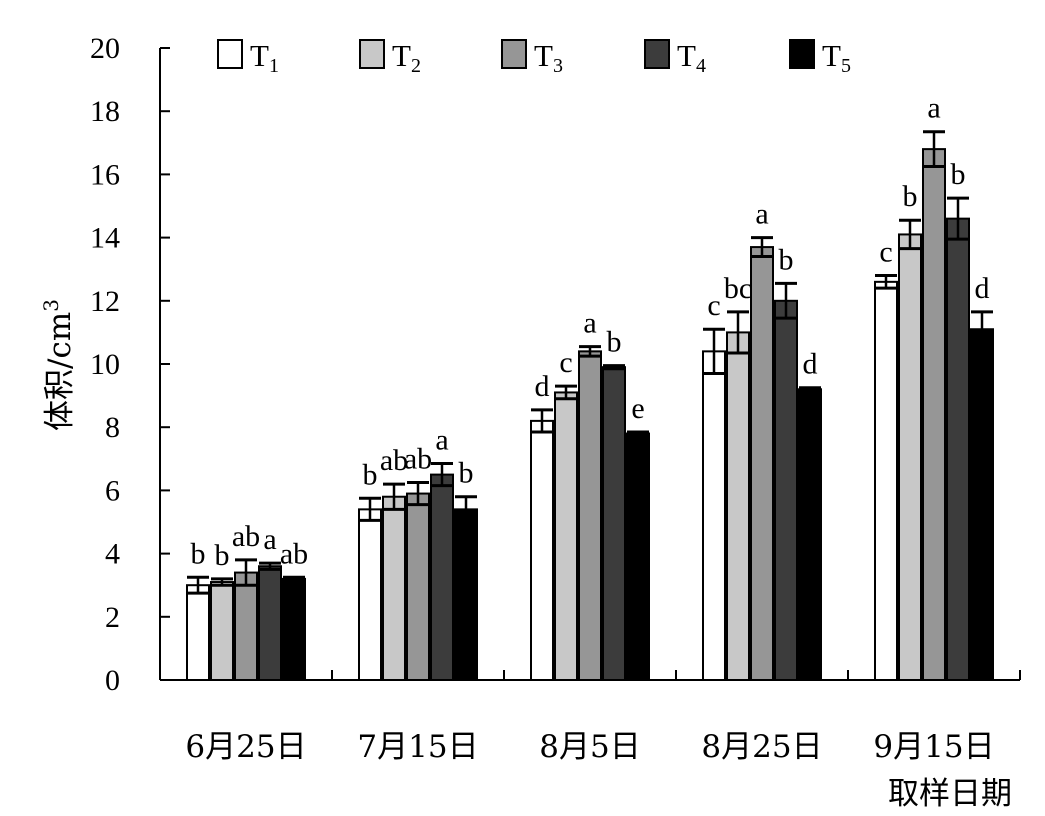  I want to click on y-tick-label: 18, so click(105, 111).